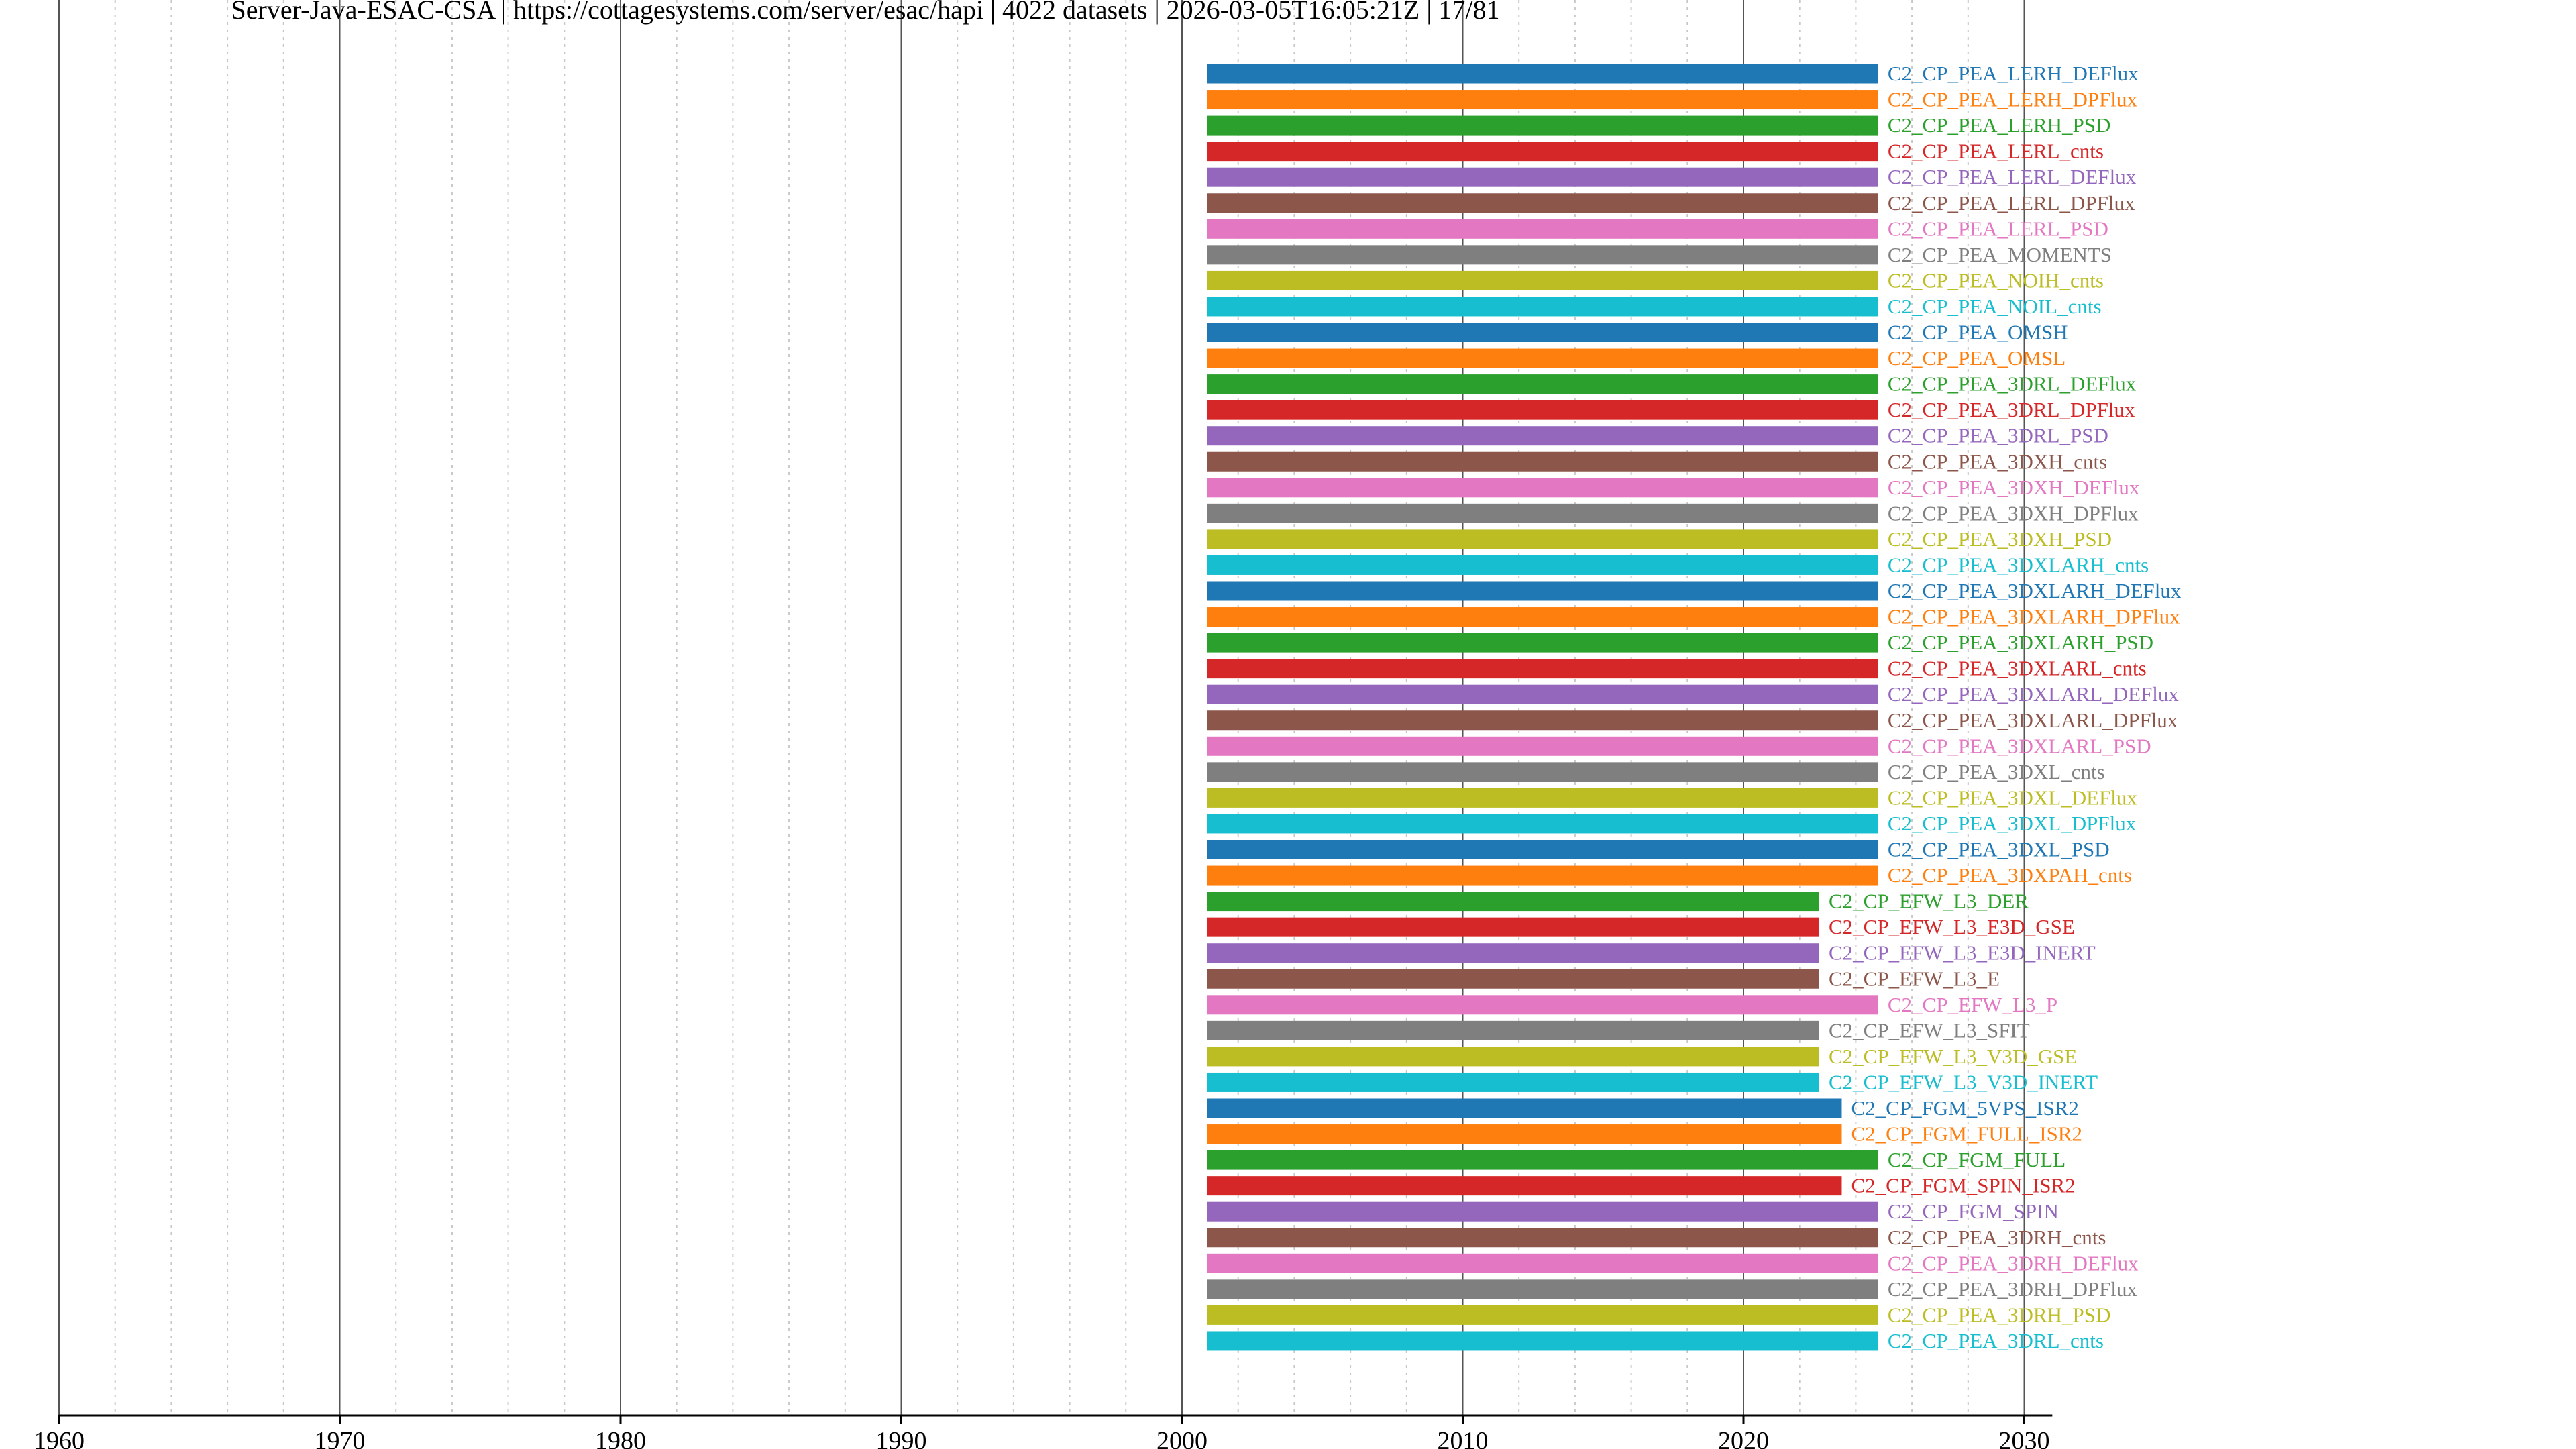  What do you see at coordinates (1929, 1030) in the screenshot?
I see `dataset-label: C2_CP_EFW_L3_SFIT` at bounding box center [1929, 1030].